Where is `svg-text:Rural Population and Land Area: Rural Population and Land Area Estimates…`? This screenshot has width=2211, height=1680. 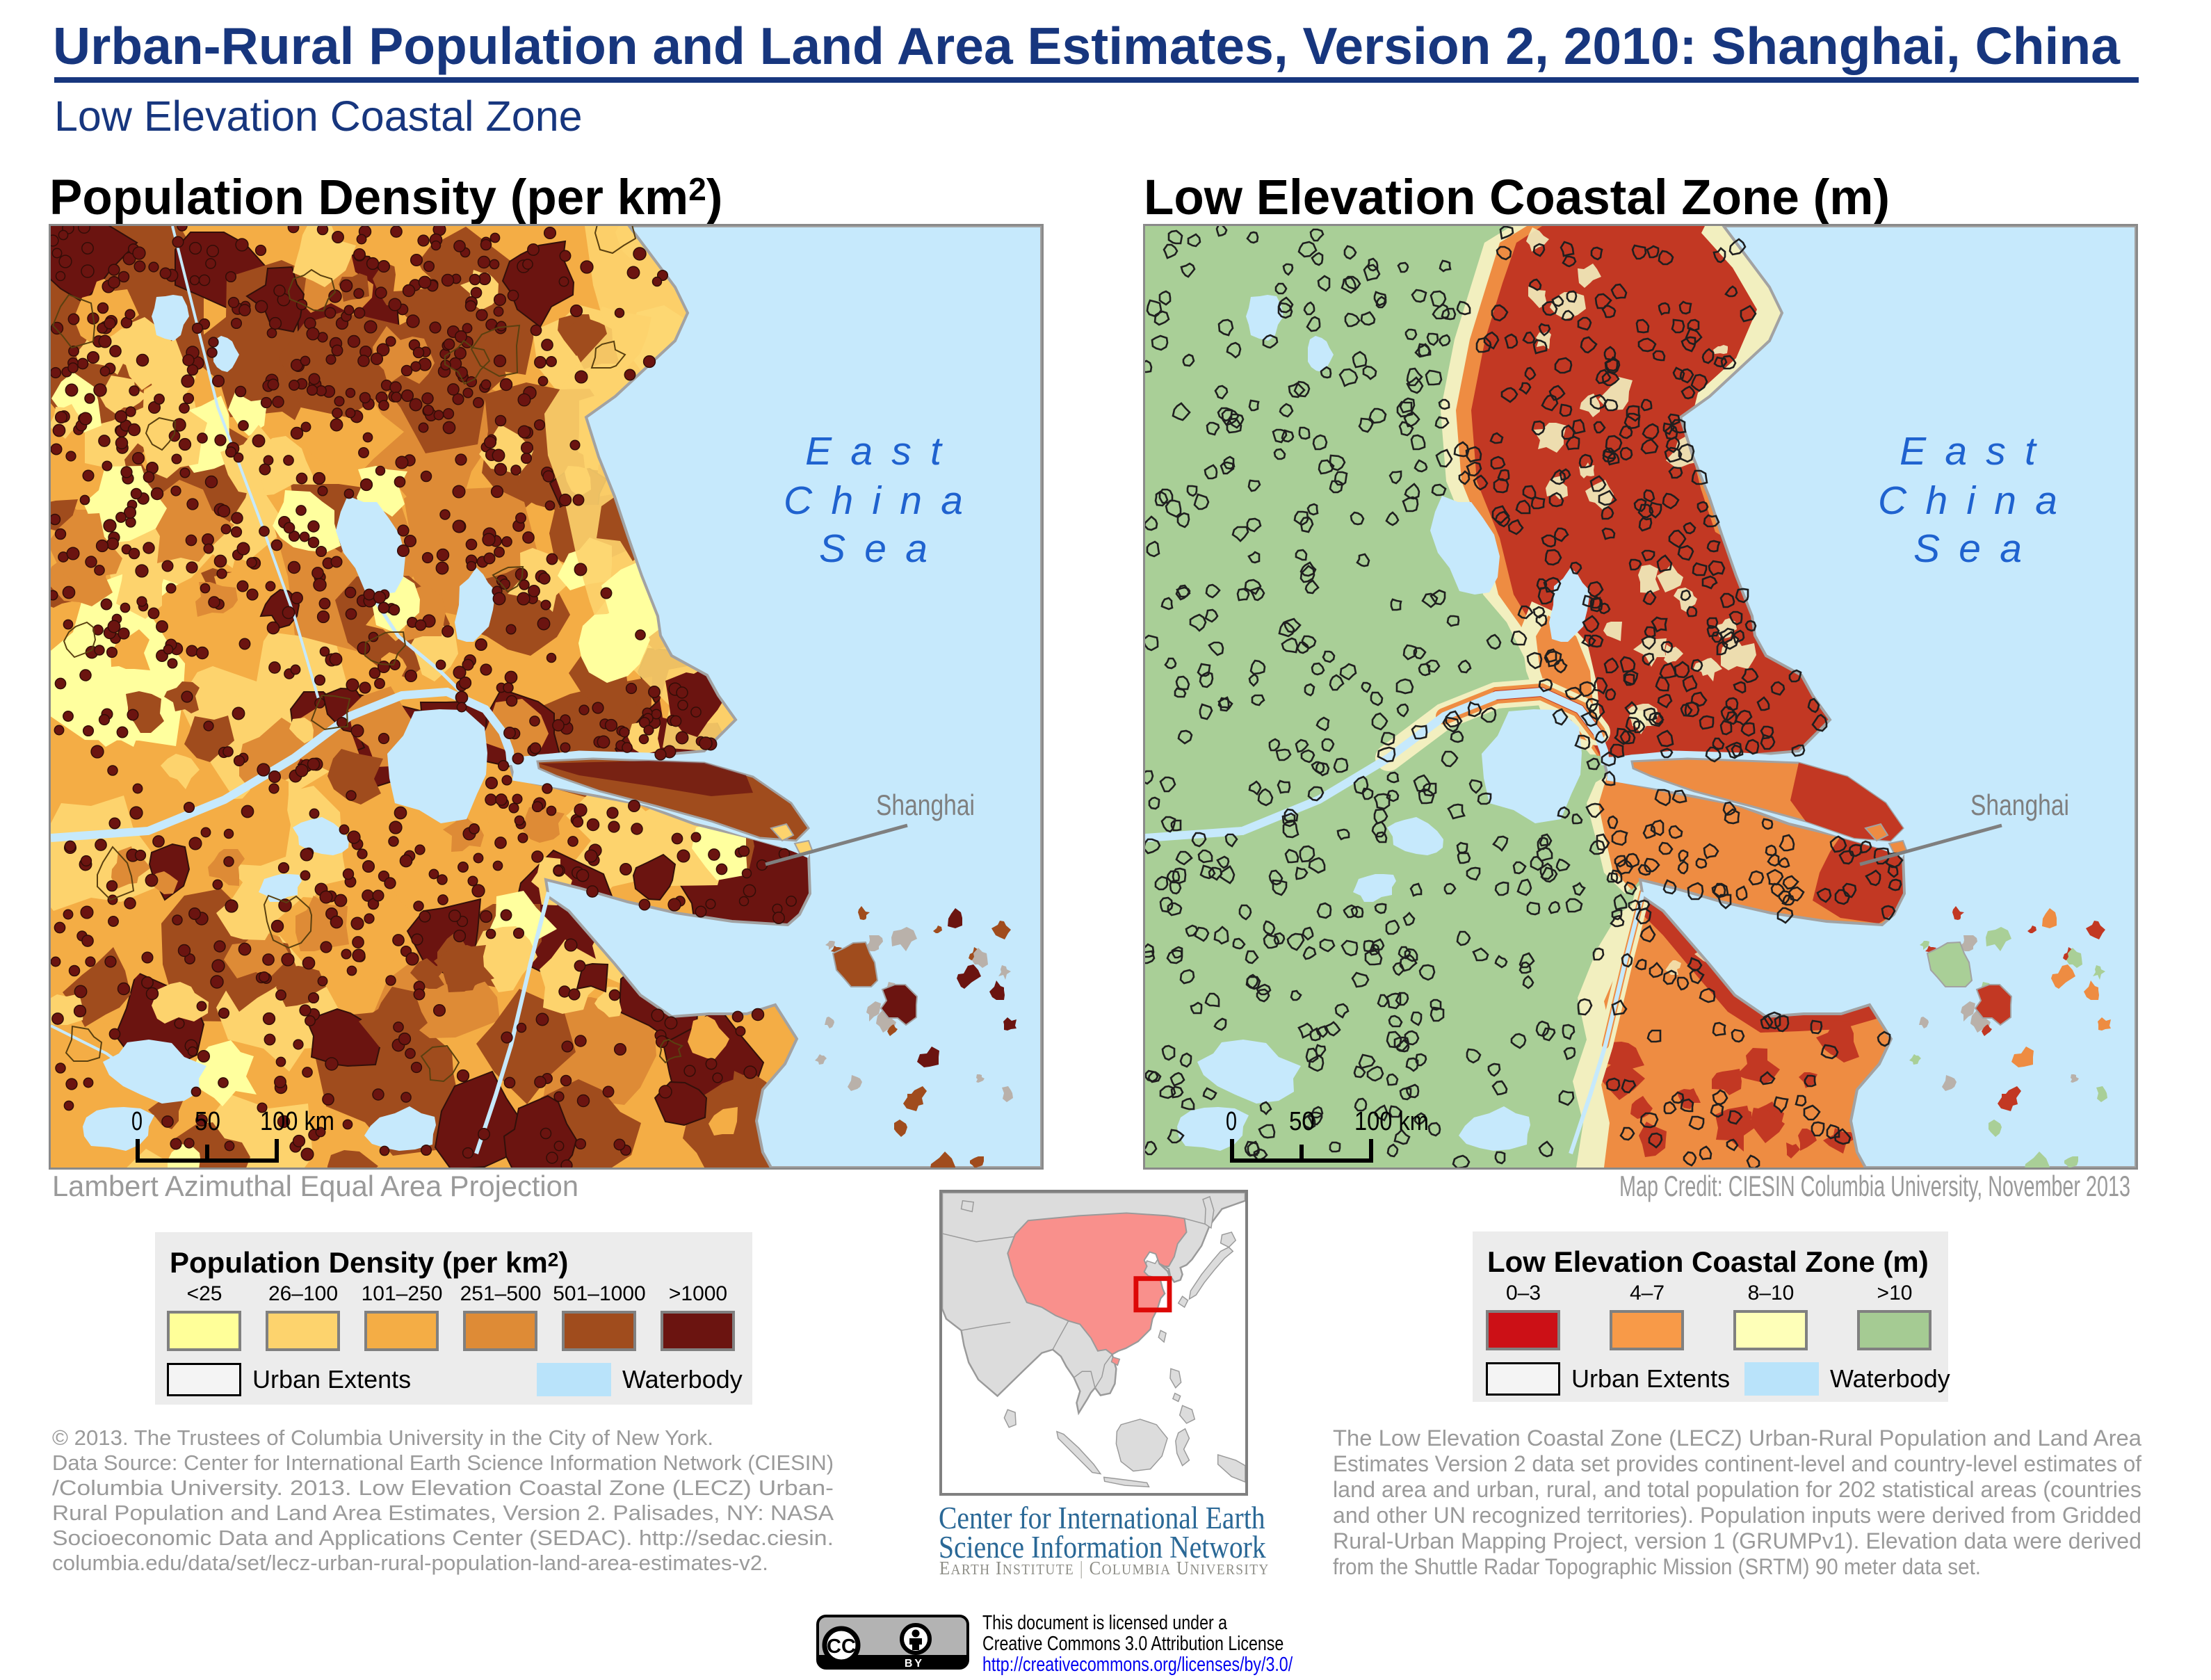 svg-text:Rural Population and Land Area: Rural Population and Land Area Estimates… is located at coordinates (443, 1513).